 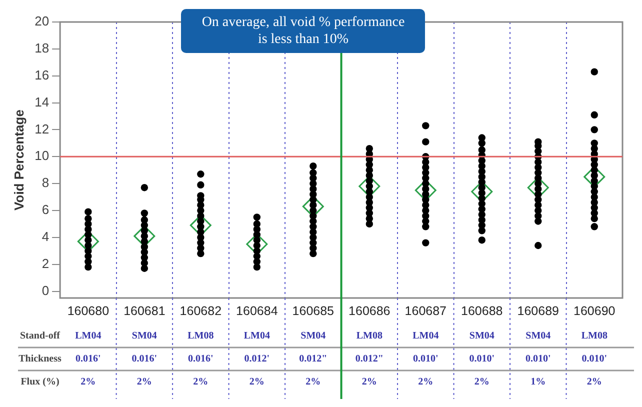 I want to click on x-tick-label: 160681, so click(x=145, y=311).